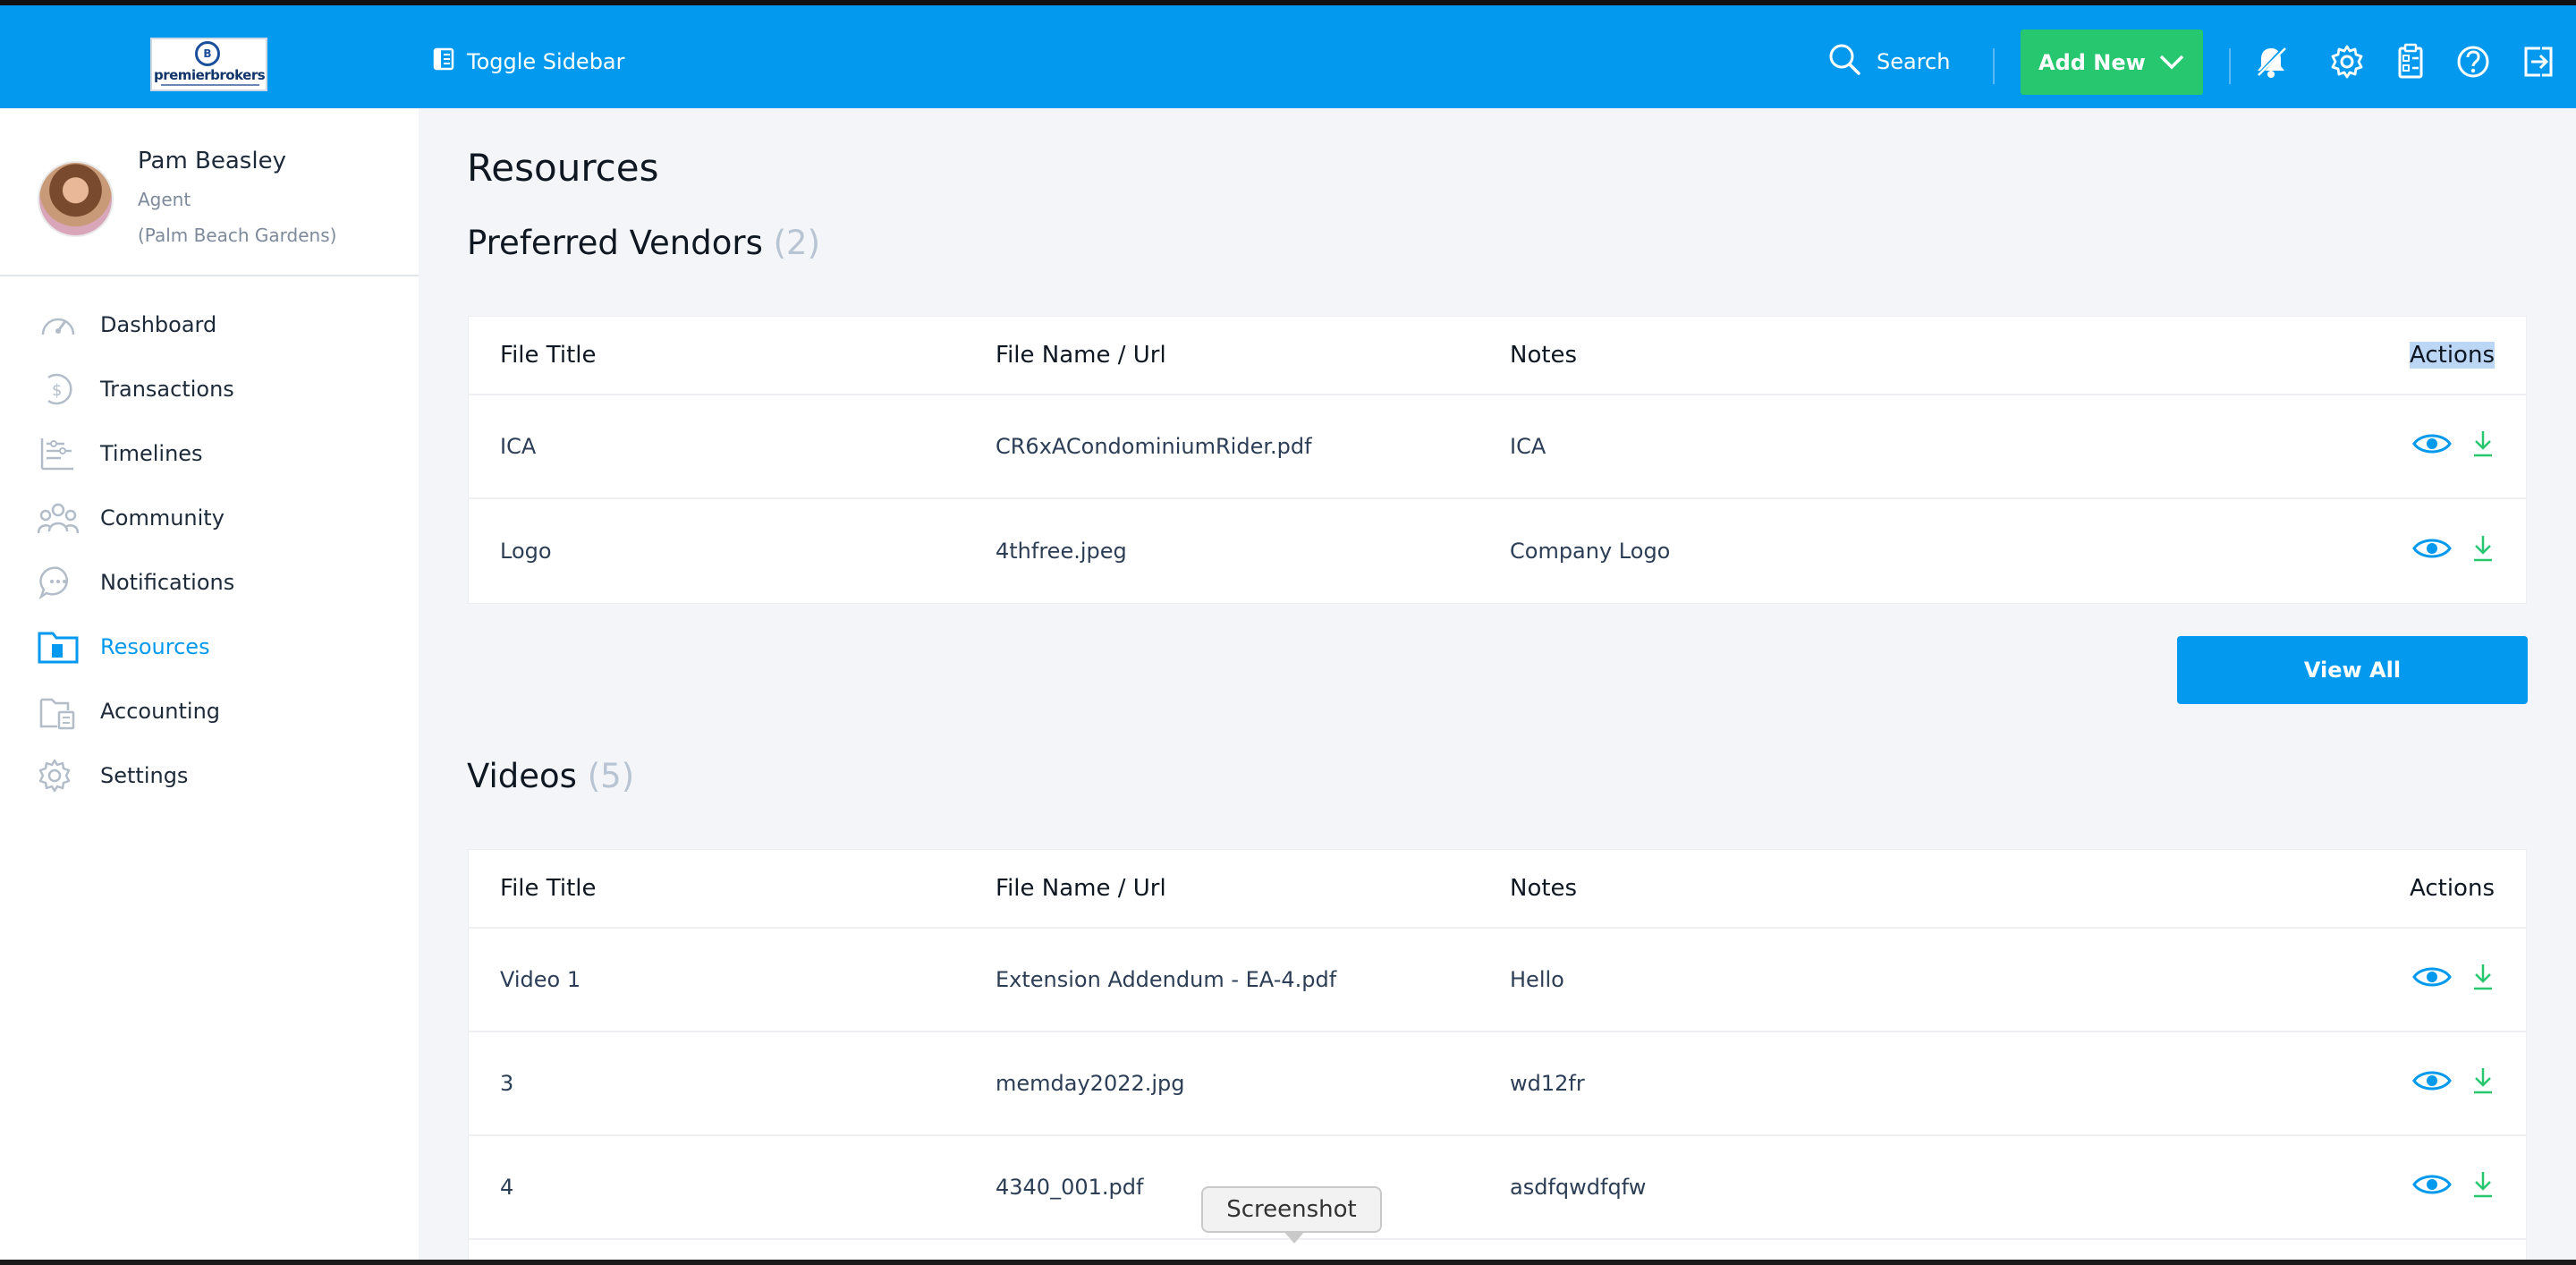 This screenshot has width=2576, height=1265. What do you see at coordinates (1844, 61) in the screenshot?
I see `search-icon` at bounding box center [1844, 61].